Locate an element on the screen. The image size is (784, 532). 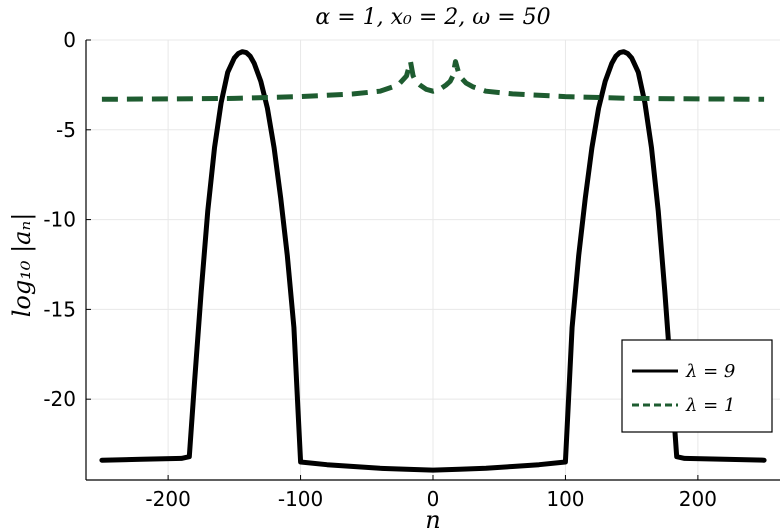
x-tick-label: 100 is located at coordinates (565, 499).